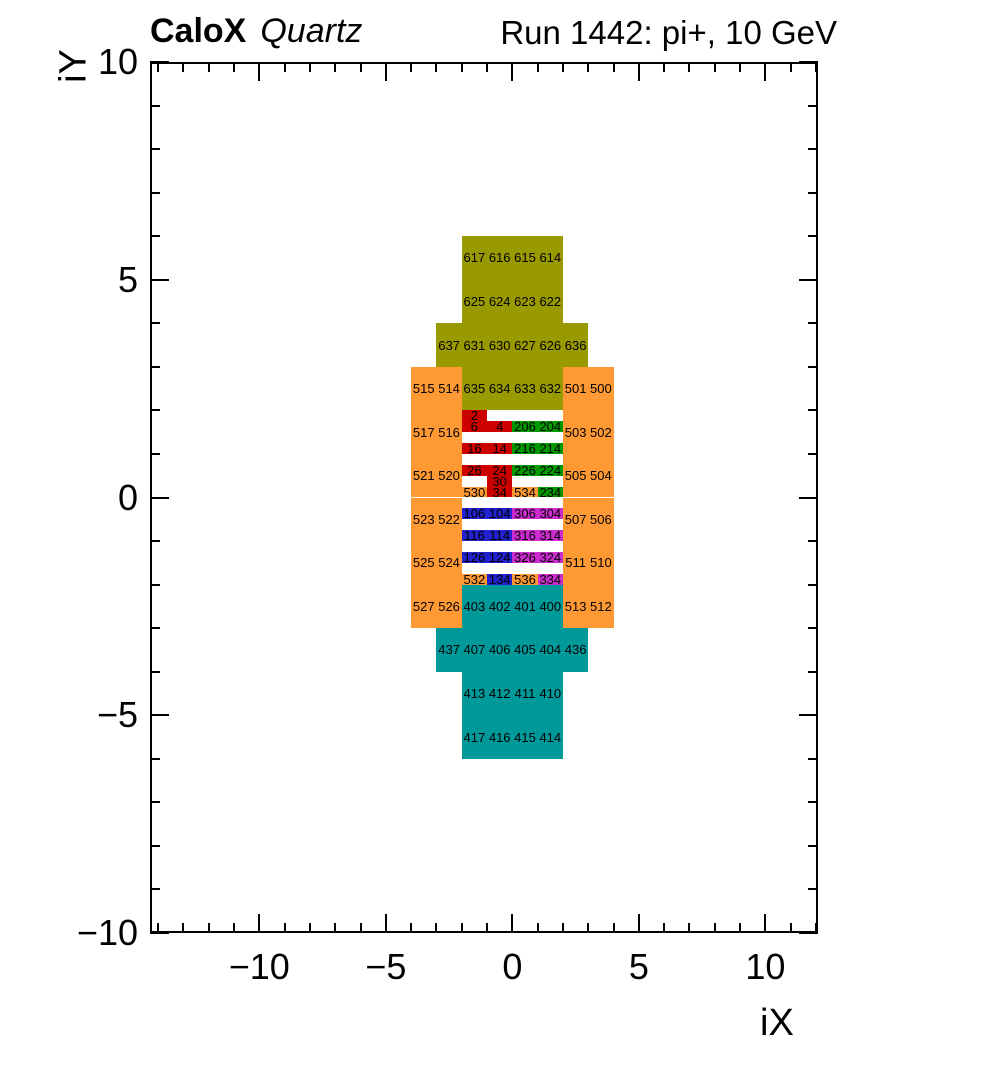  Describe the element at coordinates (550, 650) in the screenshot. I see `cell-label: 404` at that location.